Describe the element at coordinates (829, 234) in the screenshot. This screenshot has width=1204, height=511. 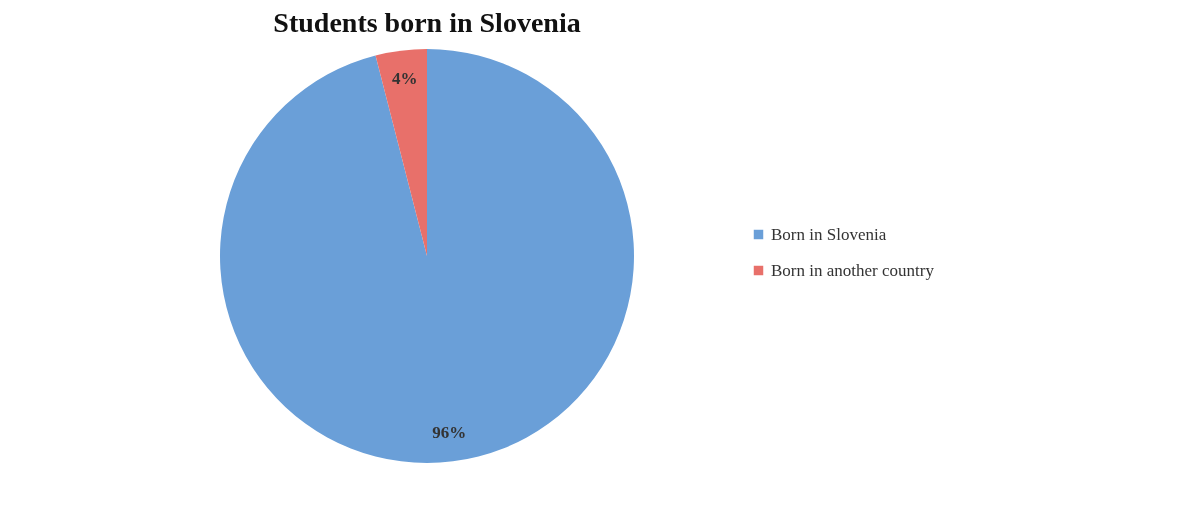
I see `legend-label: Born in Slovenia` at that location.